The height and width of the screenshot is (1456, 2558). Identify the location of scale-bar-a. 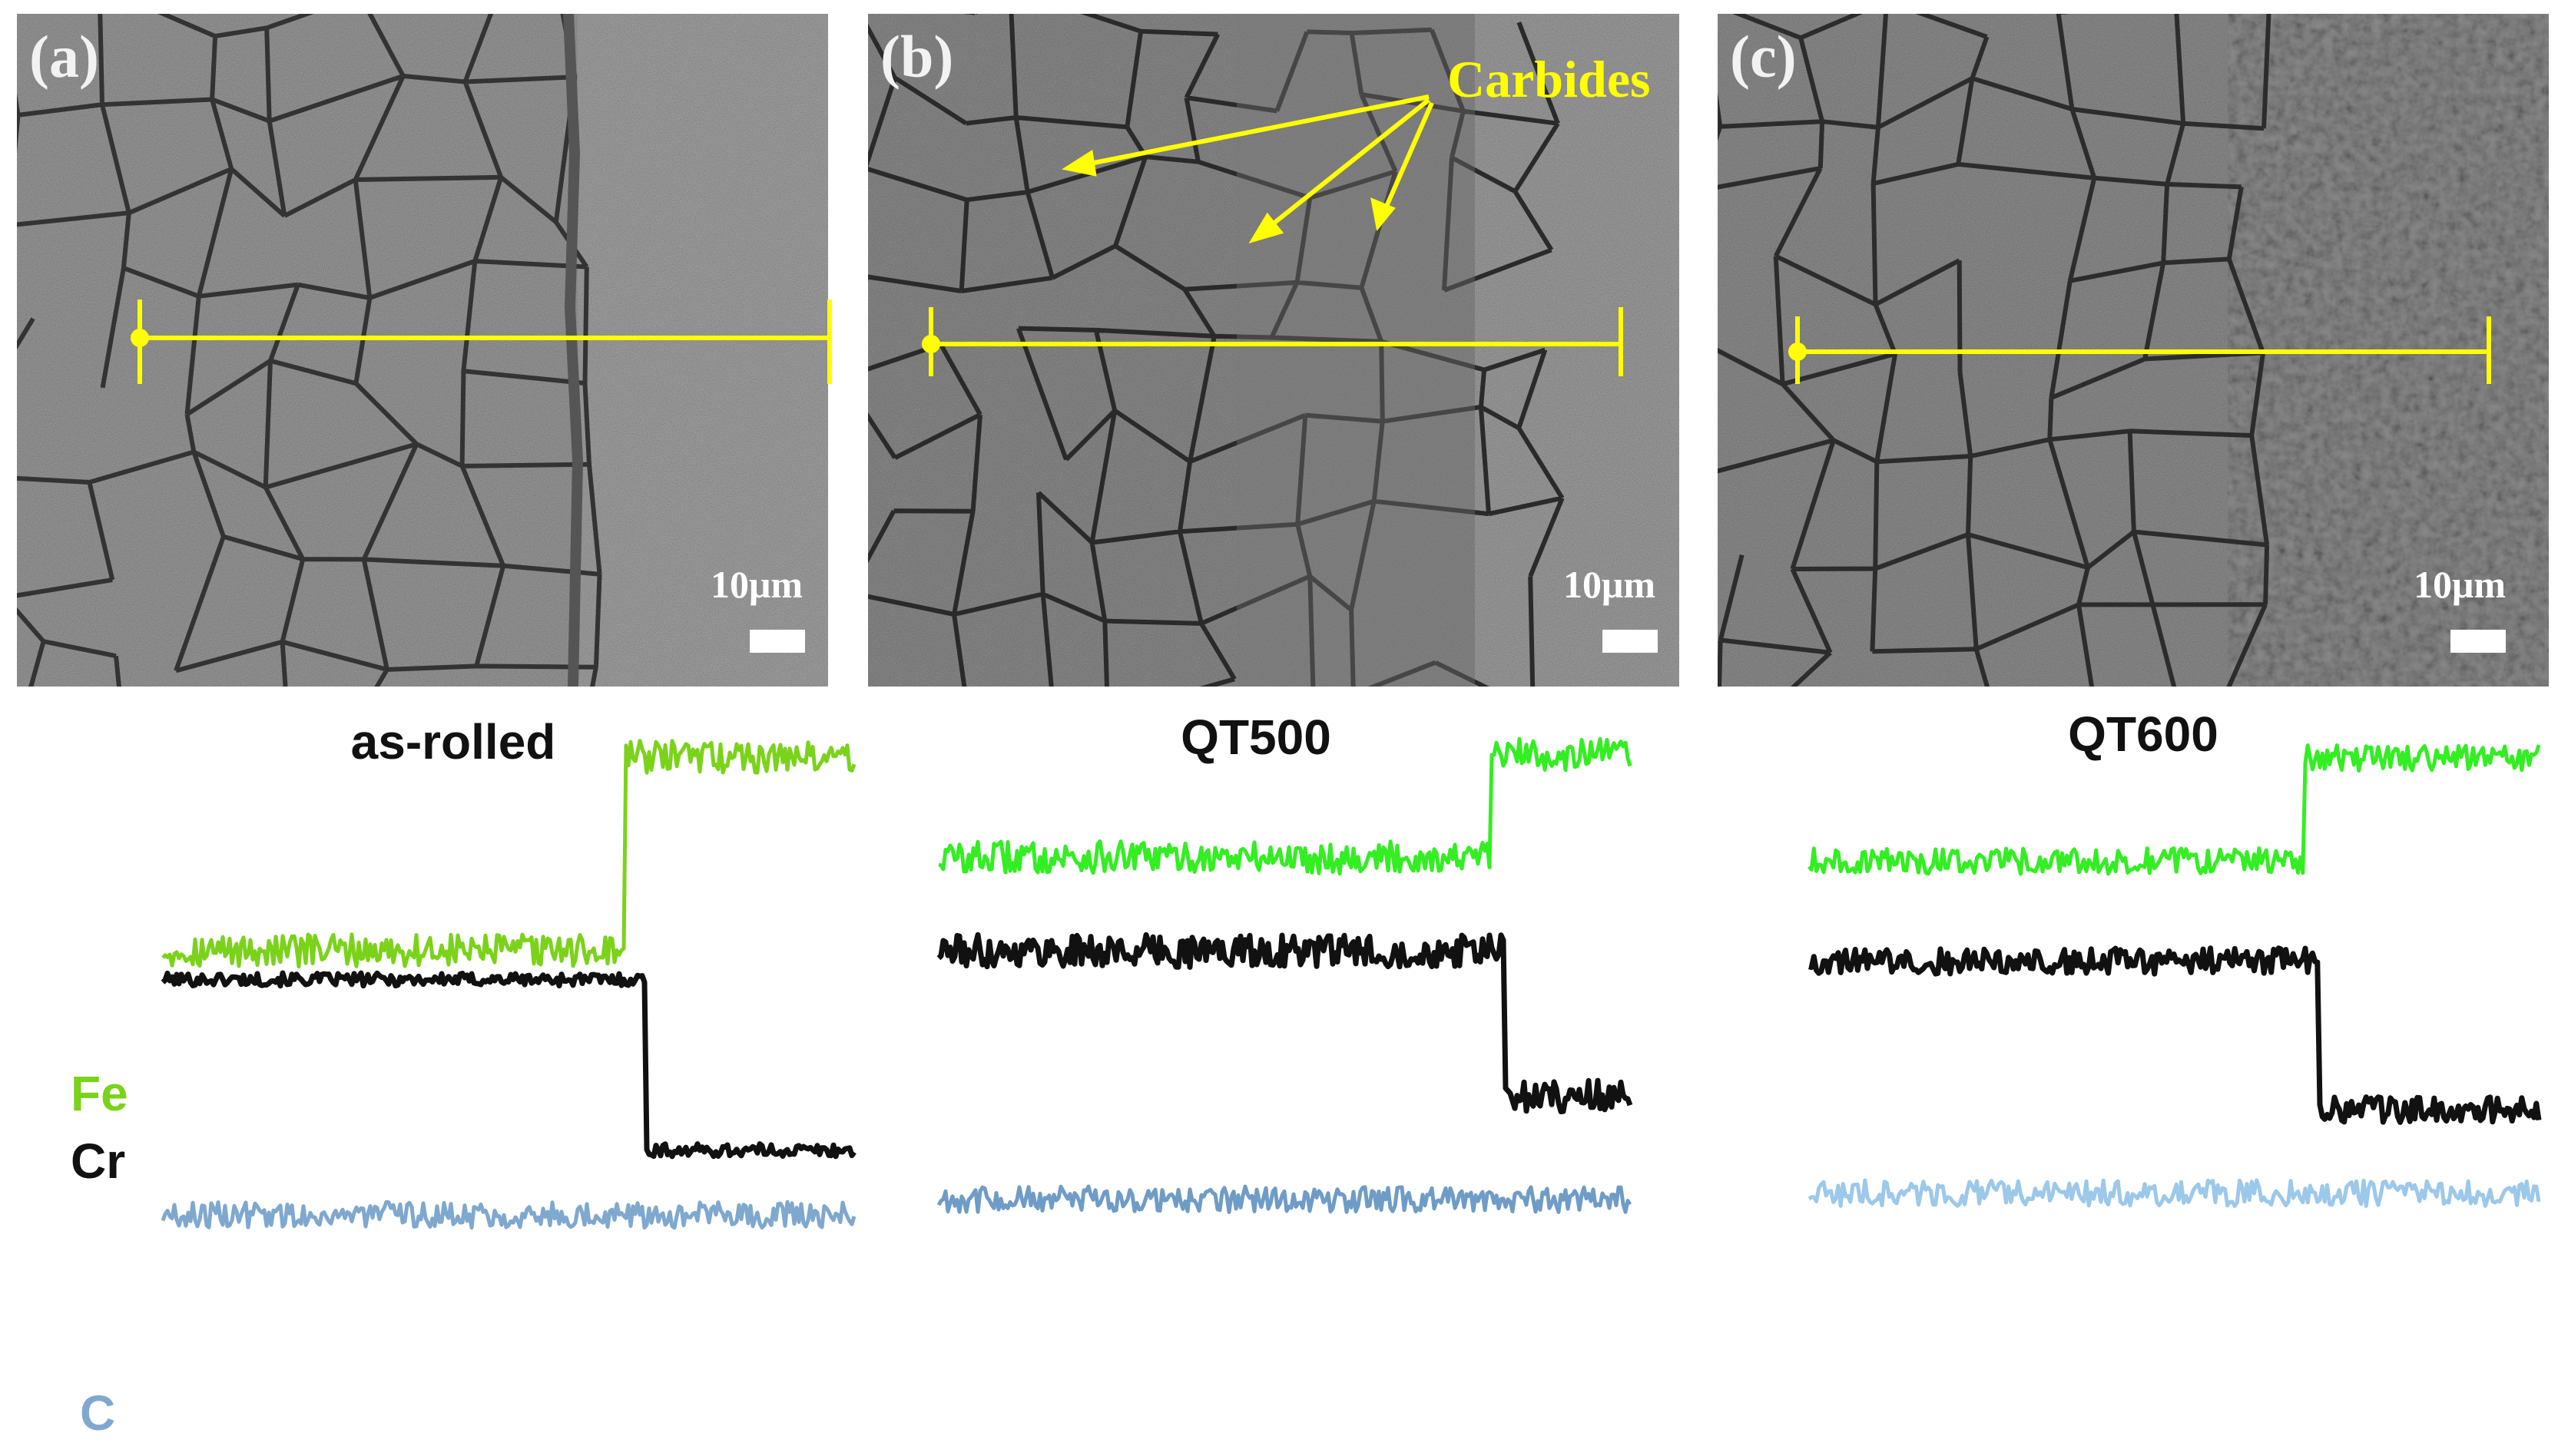
(777, 641).